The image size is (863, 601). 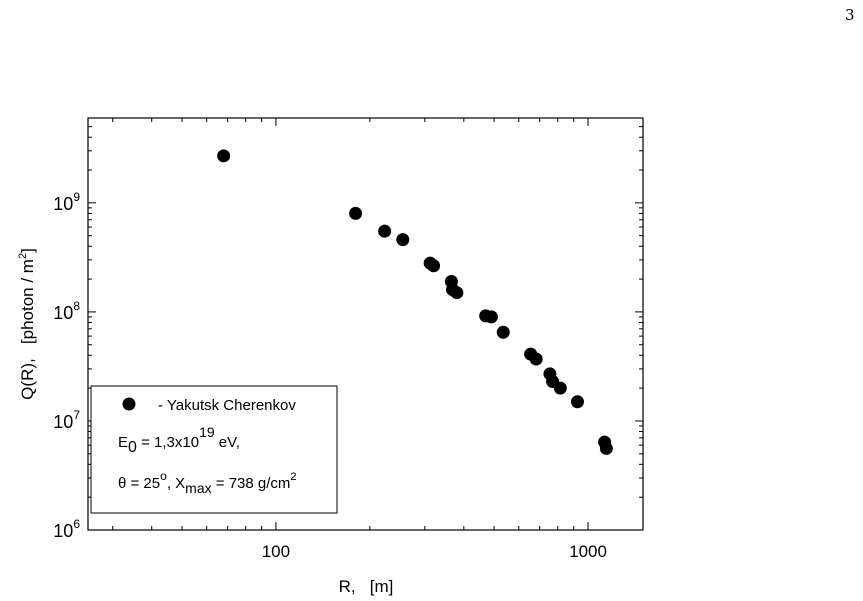 I want to click on x-tick-label: 100, so click(x=276, y=551).